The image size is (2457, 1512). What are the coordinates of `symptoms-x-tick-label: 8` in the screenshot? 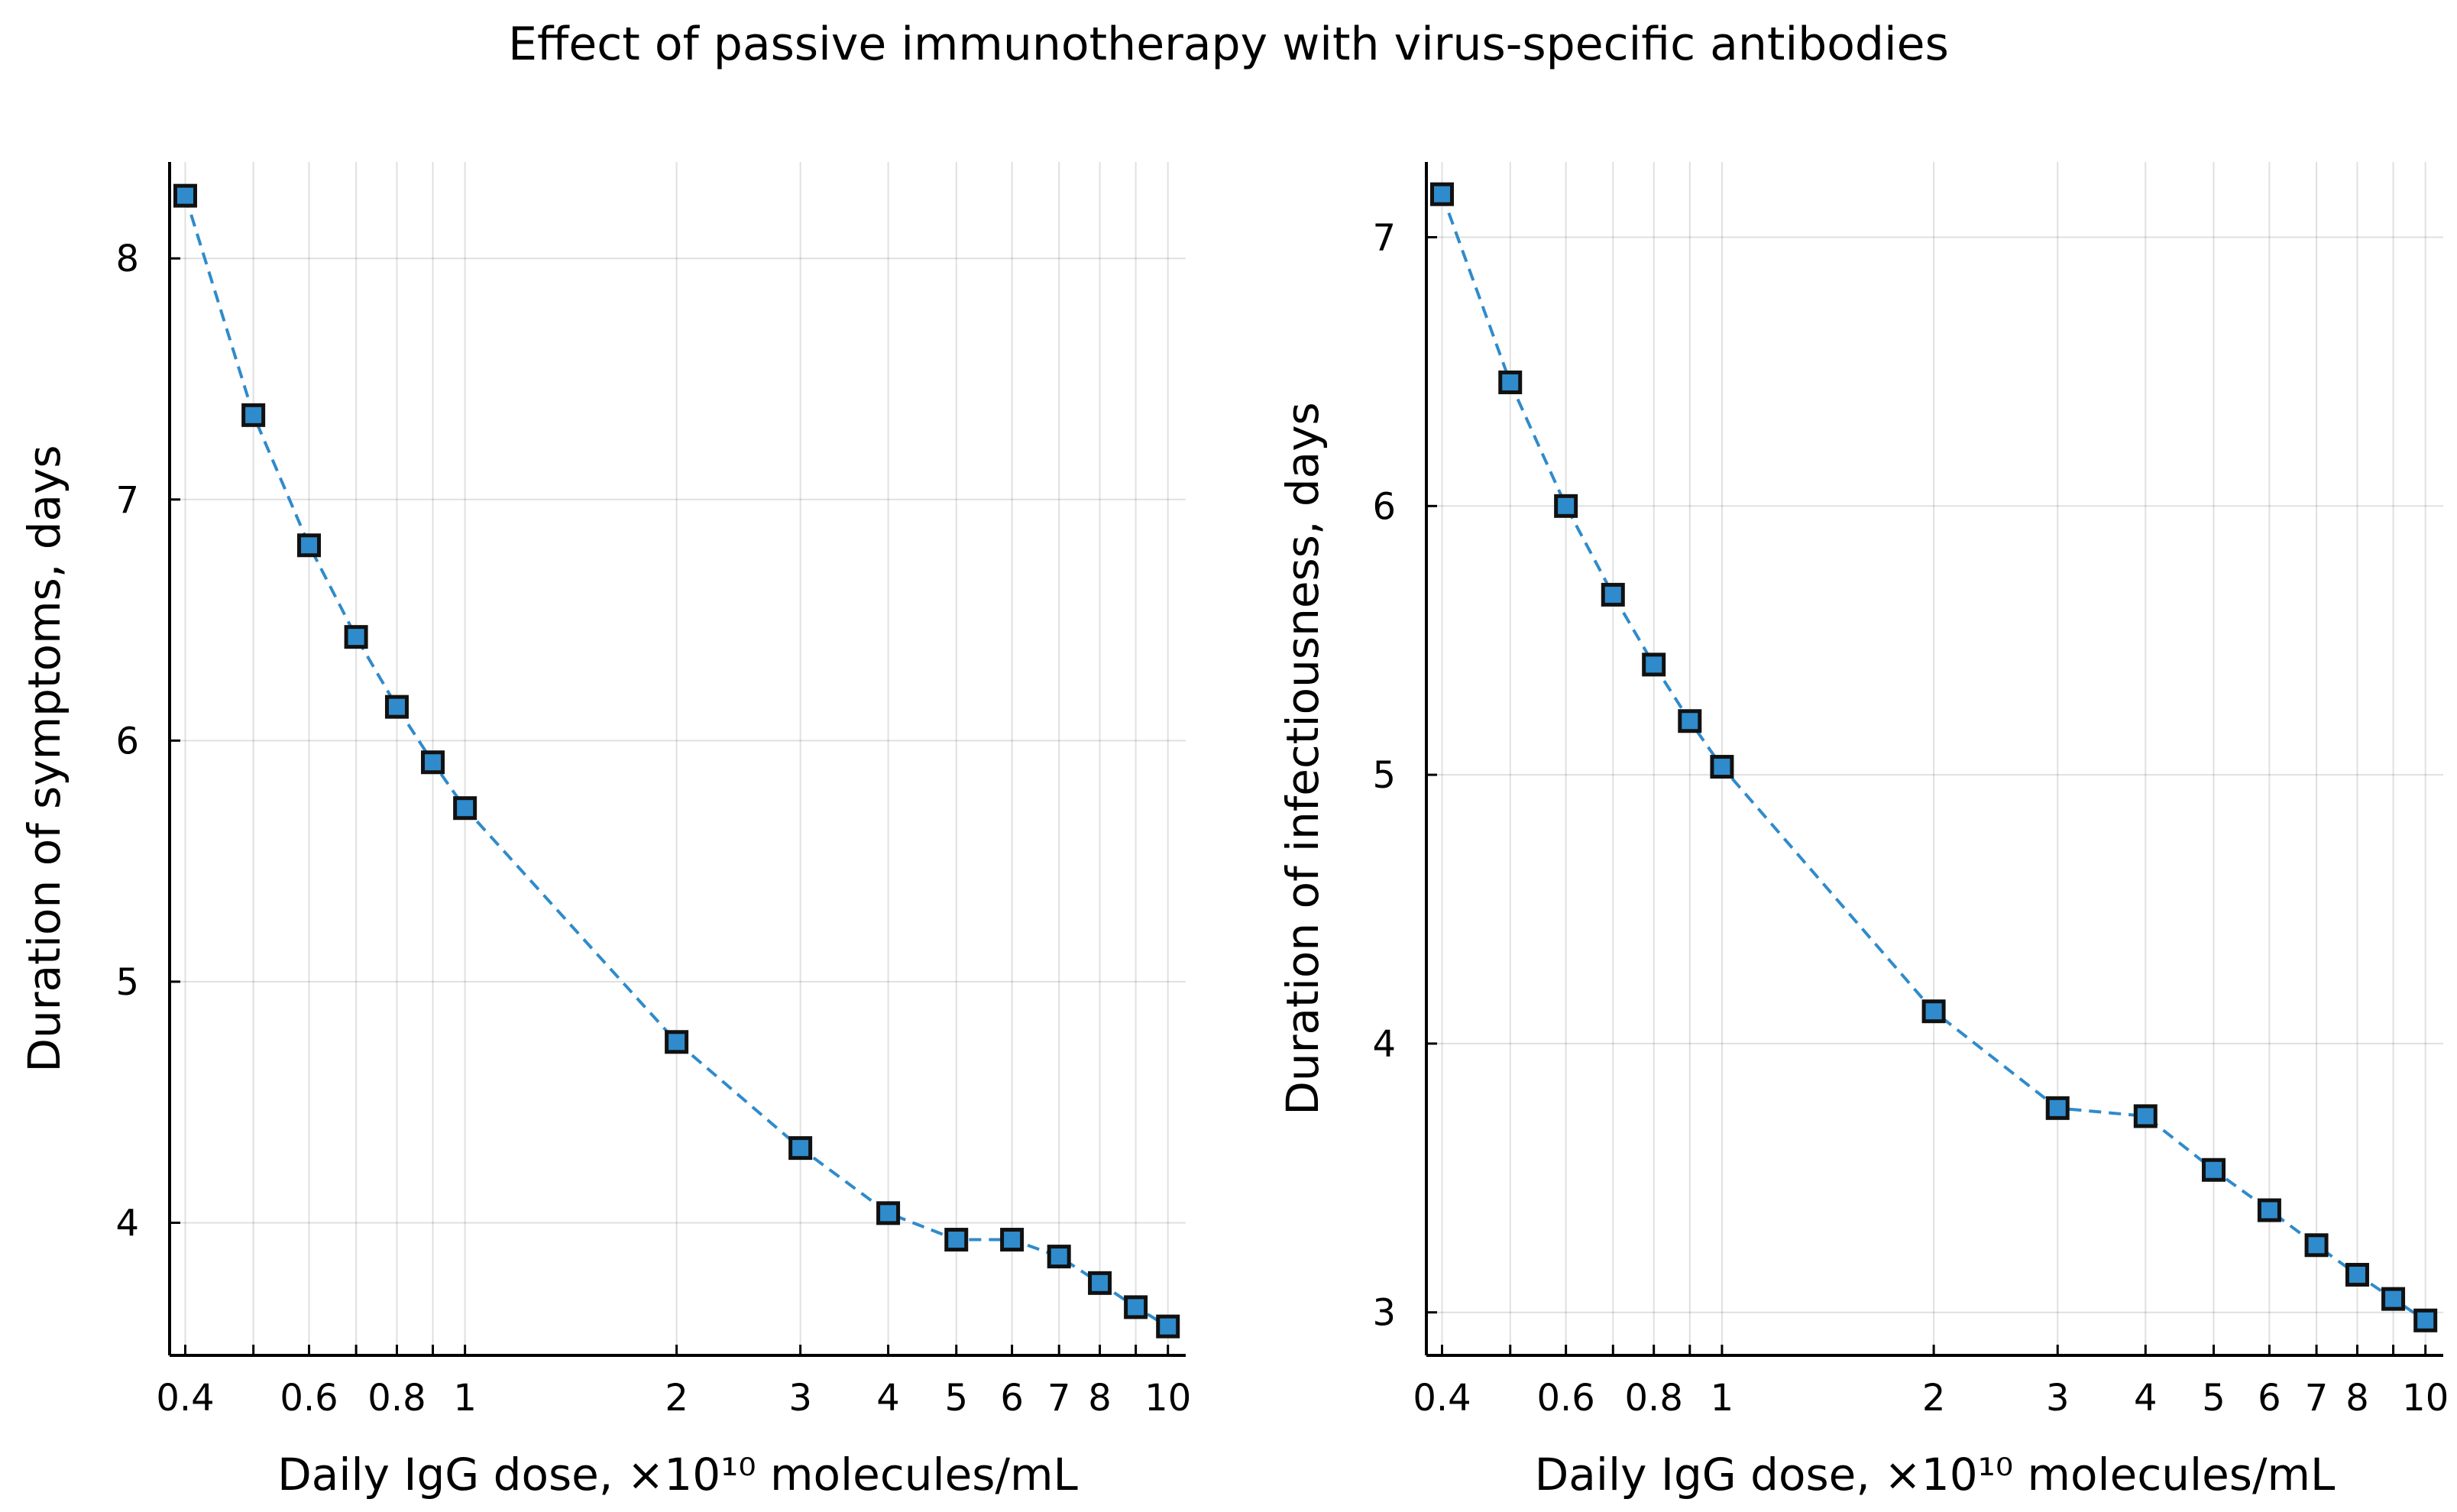 It's located at (1100, 1398).